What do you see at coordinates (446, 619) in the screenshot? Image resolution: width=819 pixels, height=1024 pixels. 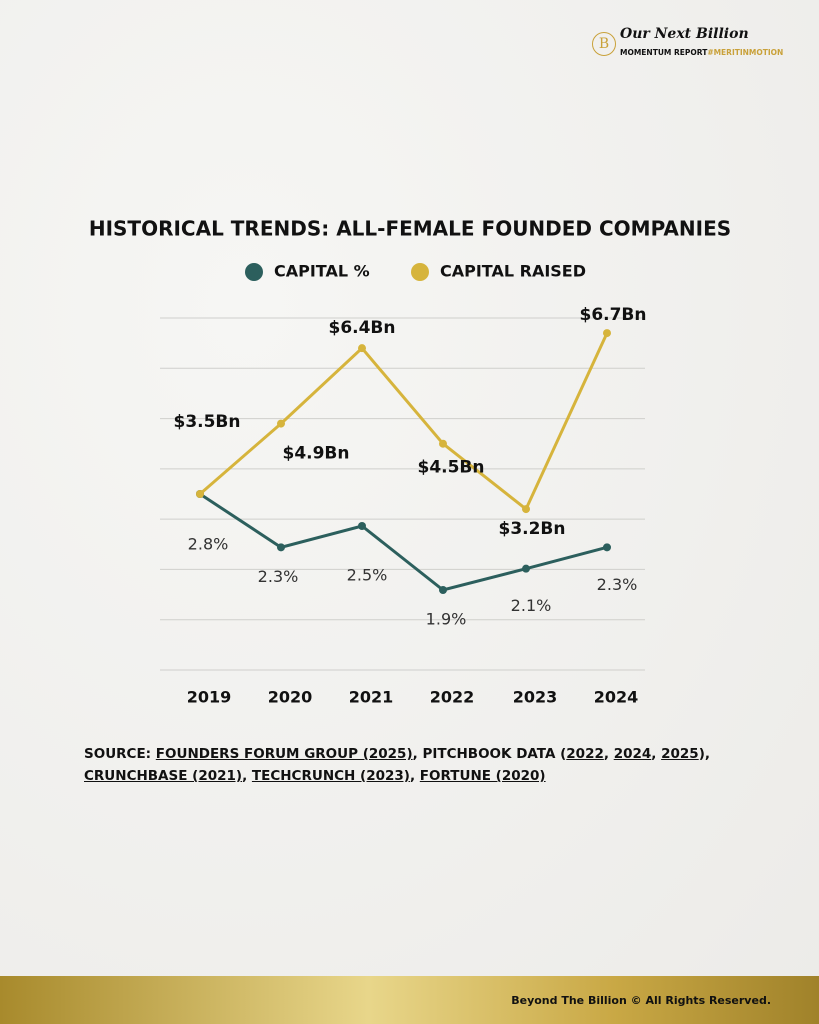 I see `data-label: 1.9%` at bounding box center [446, 619].